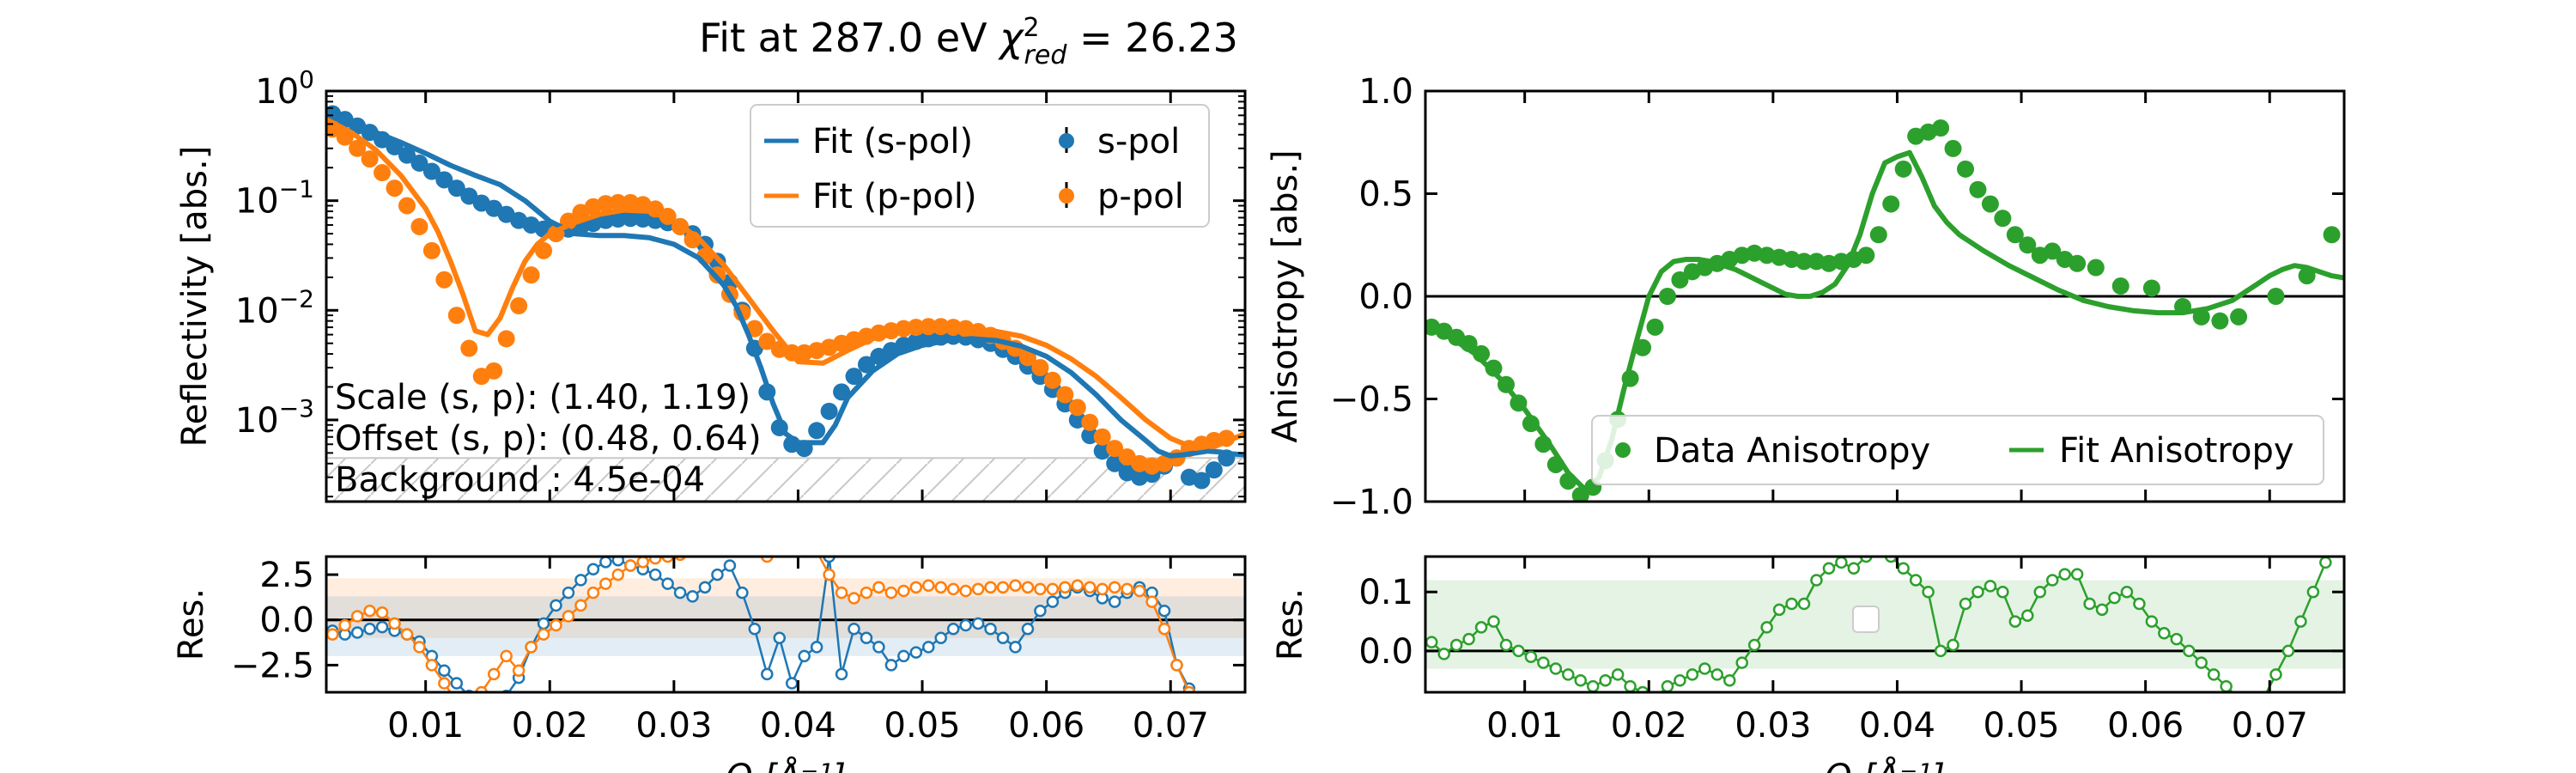 This screenshot has width=2576, height=773. Describe the element at coordinates (1885, 624) in the screenshot. I see `residual-right-plot-area` at that location.